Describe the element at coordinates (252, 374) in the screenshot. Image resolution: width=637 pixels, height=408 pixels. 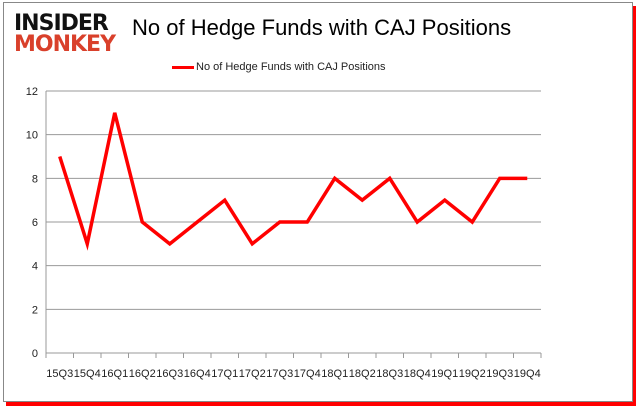
I see `x-tick-label: 17Q2` at that location.